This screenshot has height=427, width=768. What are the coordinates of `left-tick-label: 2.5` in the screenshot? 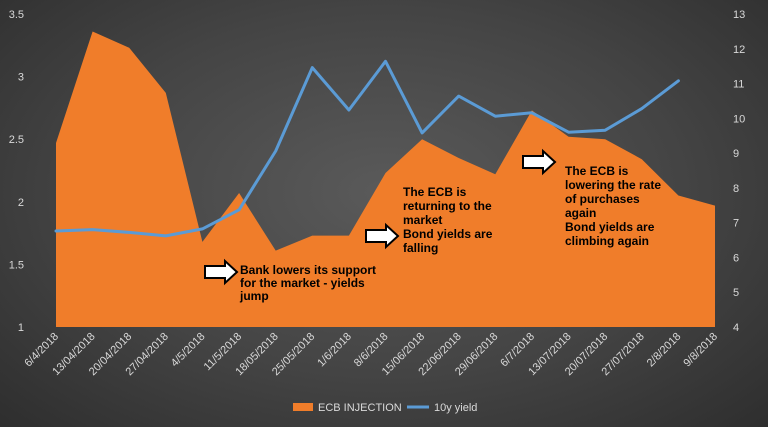 It's located at (16, 140).